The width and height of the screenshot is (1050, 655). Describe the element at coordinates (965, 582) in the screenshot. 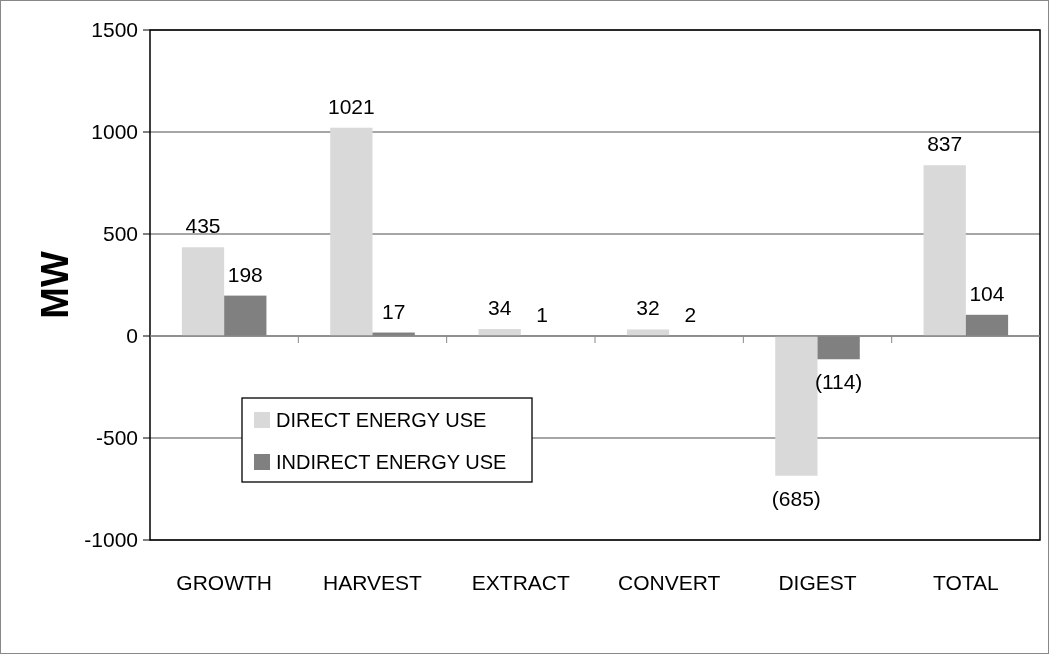

I see `x-tick-label: TOTAL` at that location.